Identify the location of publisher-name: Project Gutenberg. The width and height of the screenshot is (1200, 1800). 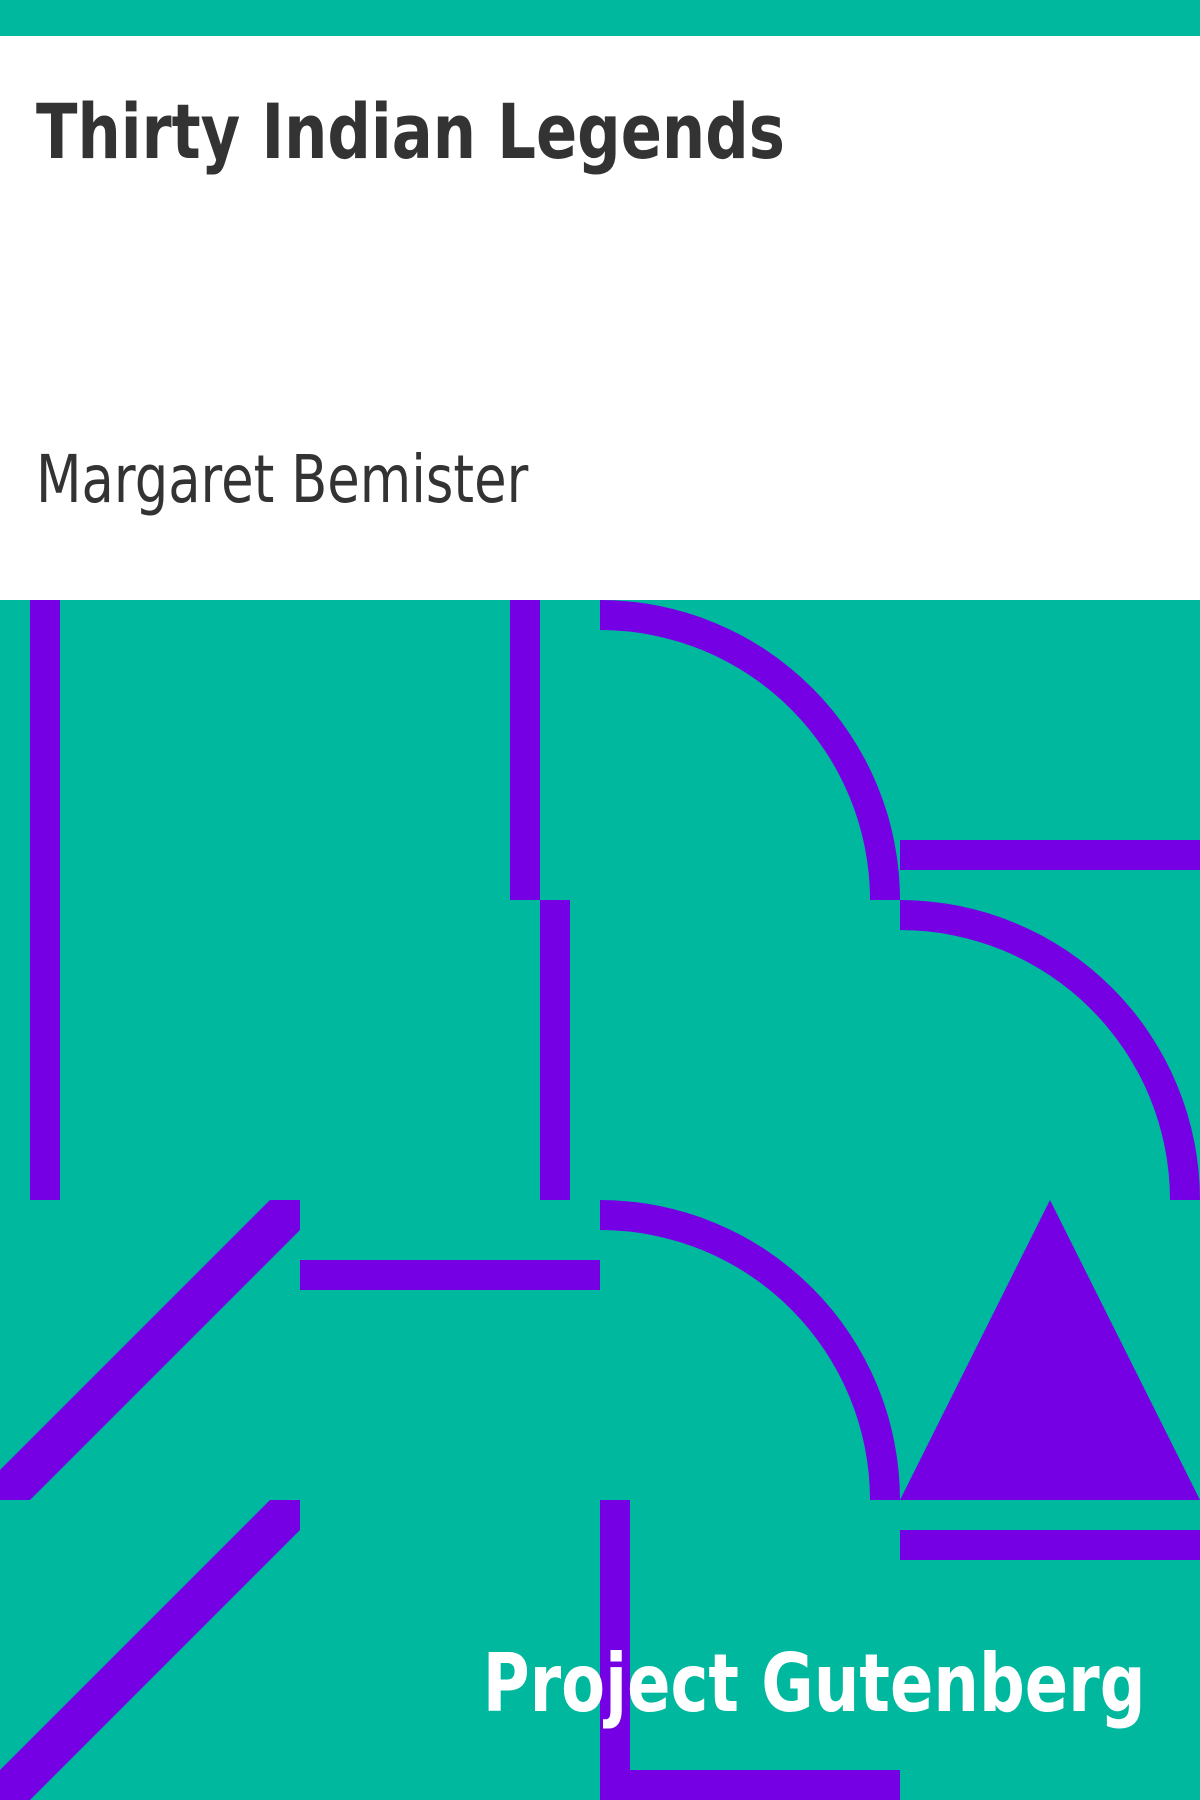
(814, 1683).